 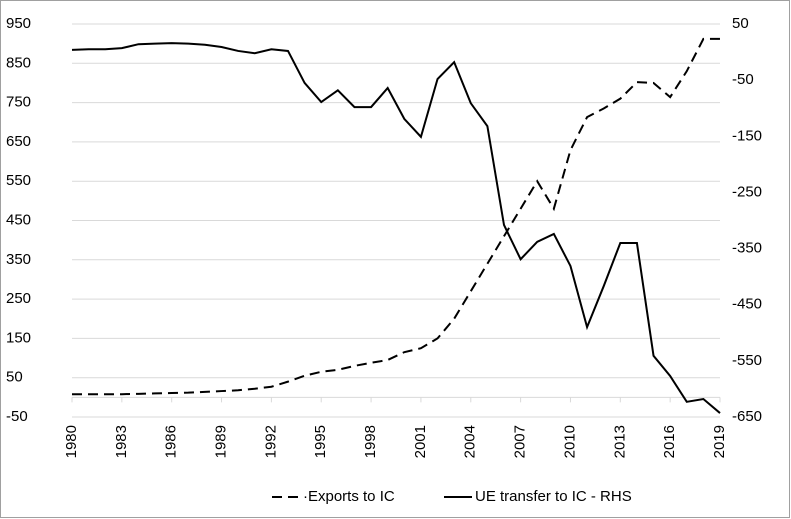 What do you see at coordinates (270, 441) in the screenshot?
I see `x-tick-label: 1992` at bounding box center [270, 441].